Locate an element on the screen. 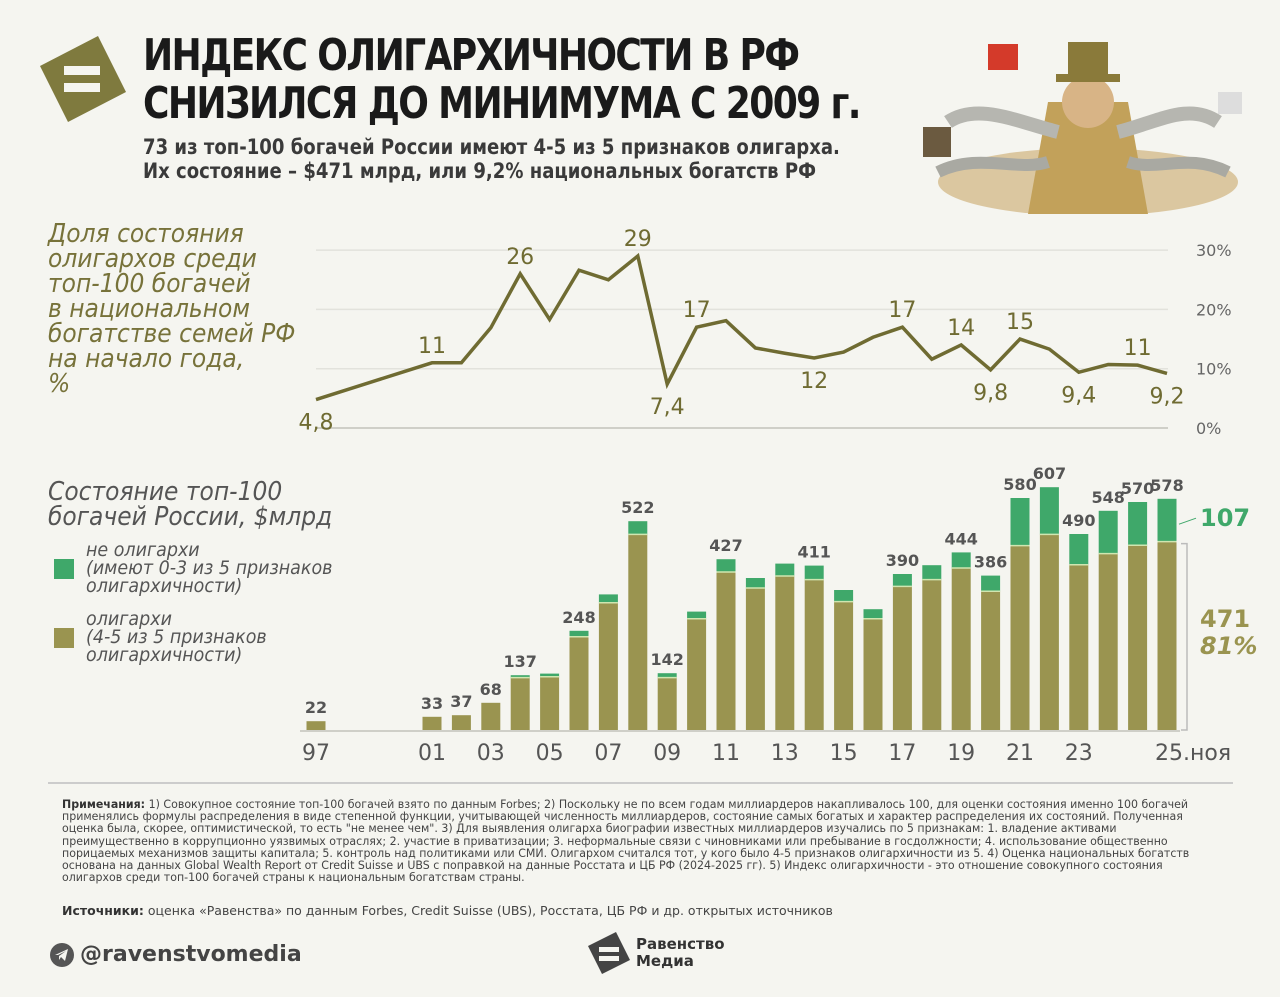  legend-swatch-oligarchs is located at coordinates (64, 638).